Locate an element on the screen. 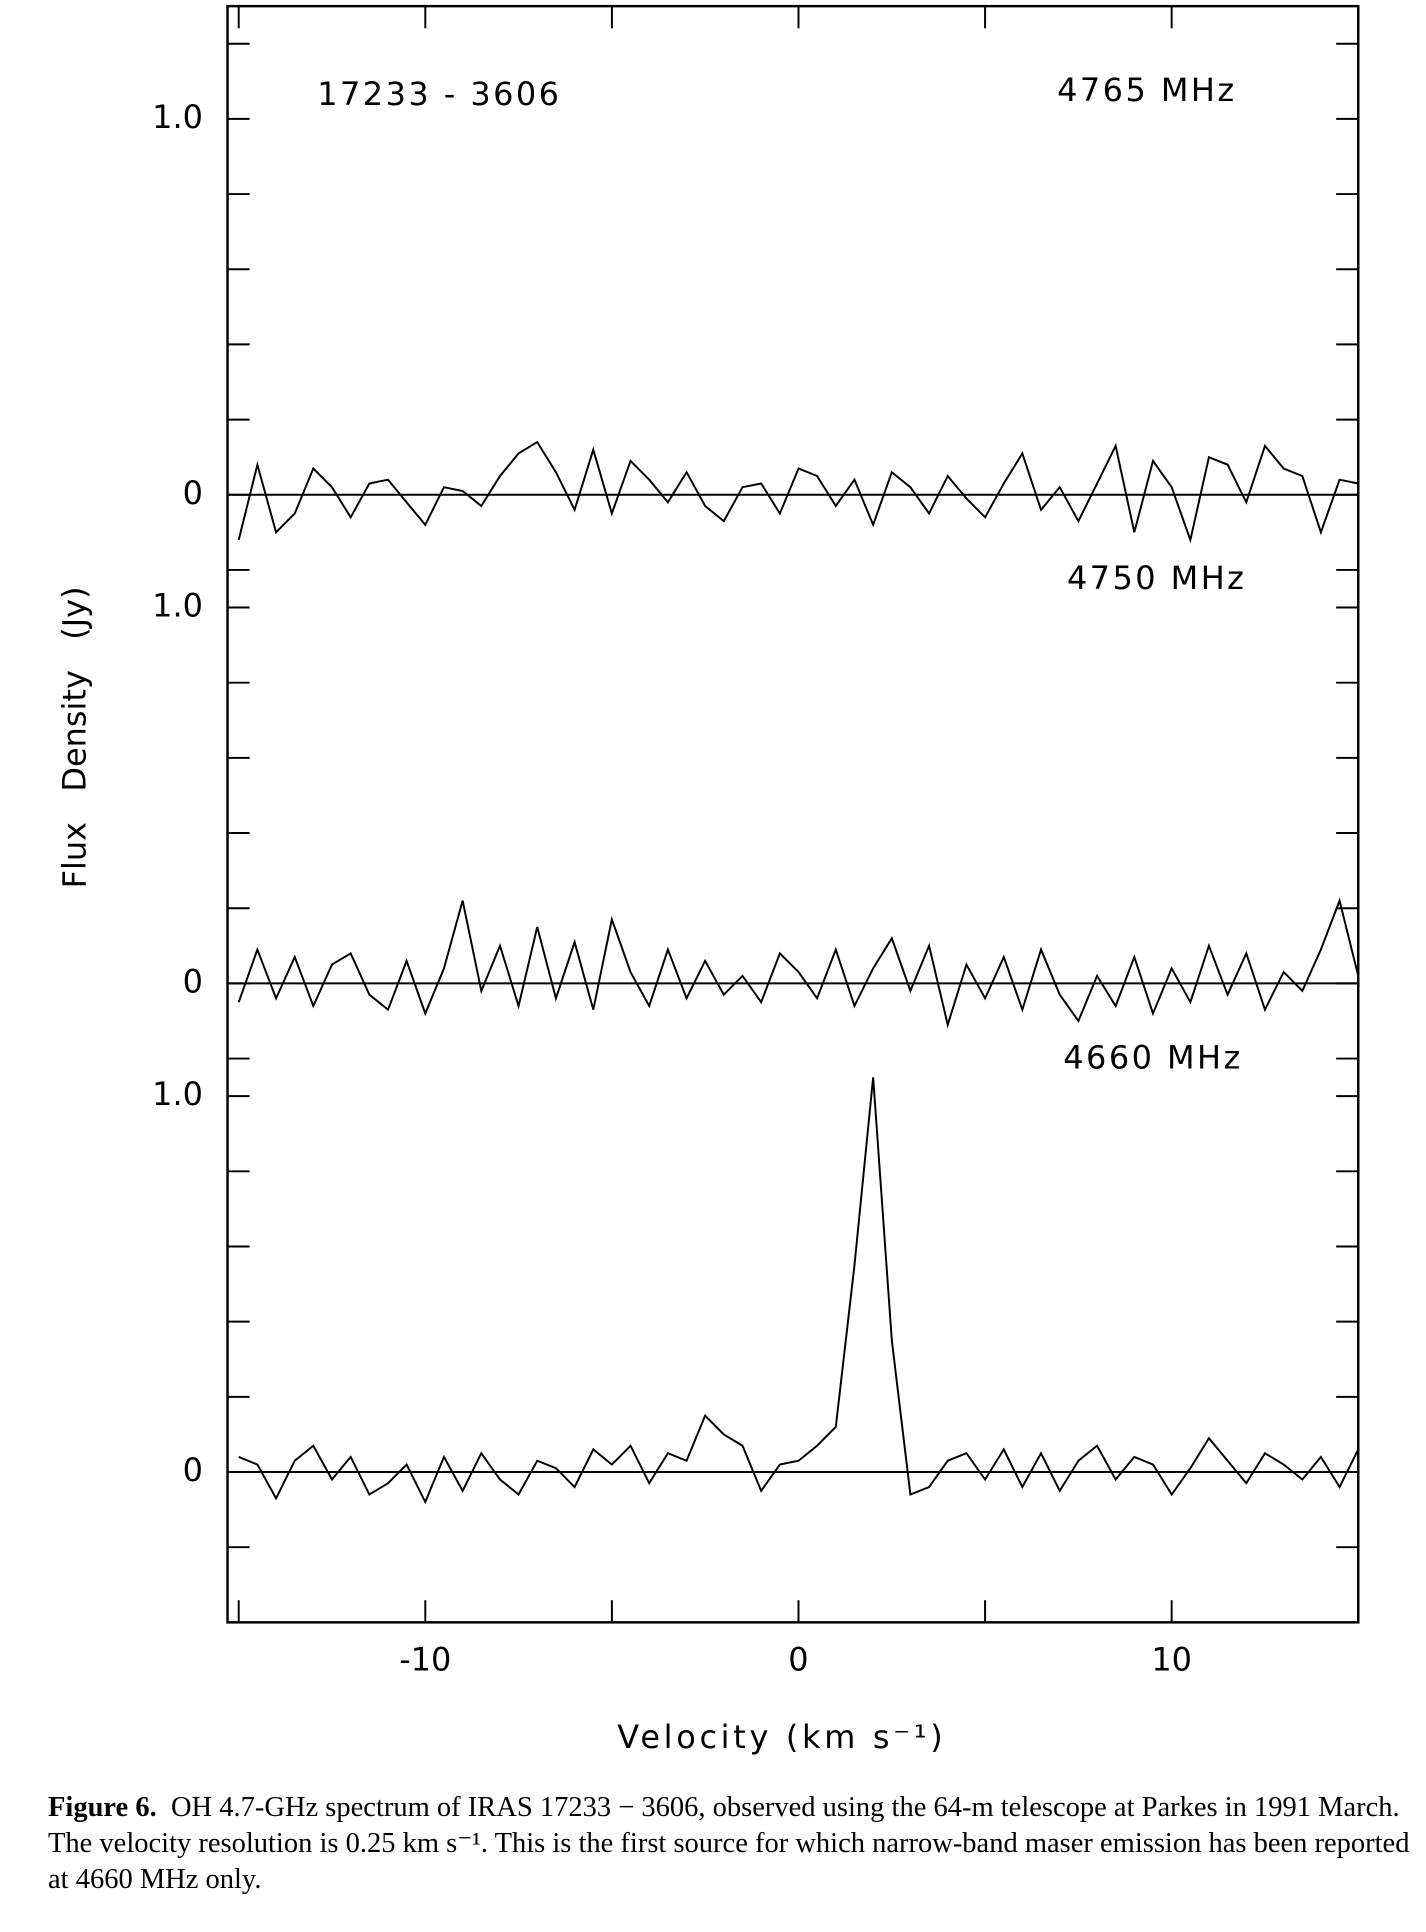 This screenshot has height=1932, width=1426. x-tick-label: 0 is located at coordinates (798, 1660).